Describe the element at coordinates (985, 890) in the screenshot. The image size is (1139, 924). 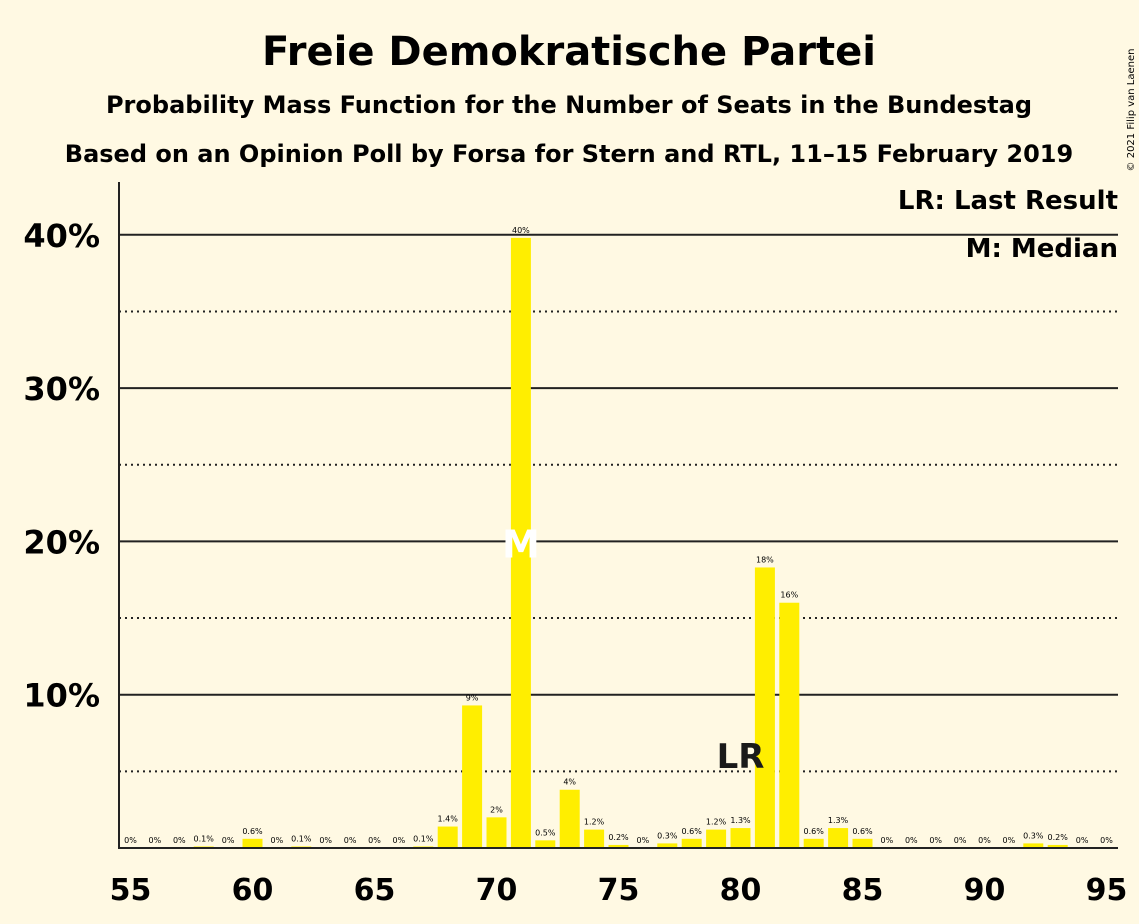
I see `x-tick-label: 90` at that location.